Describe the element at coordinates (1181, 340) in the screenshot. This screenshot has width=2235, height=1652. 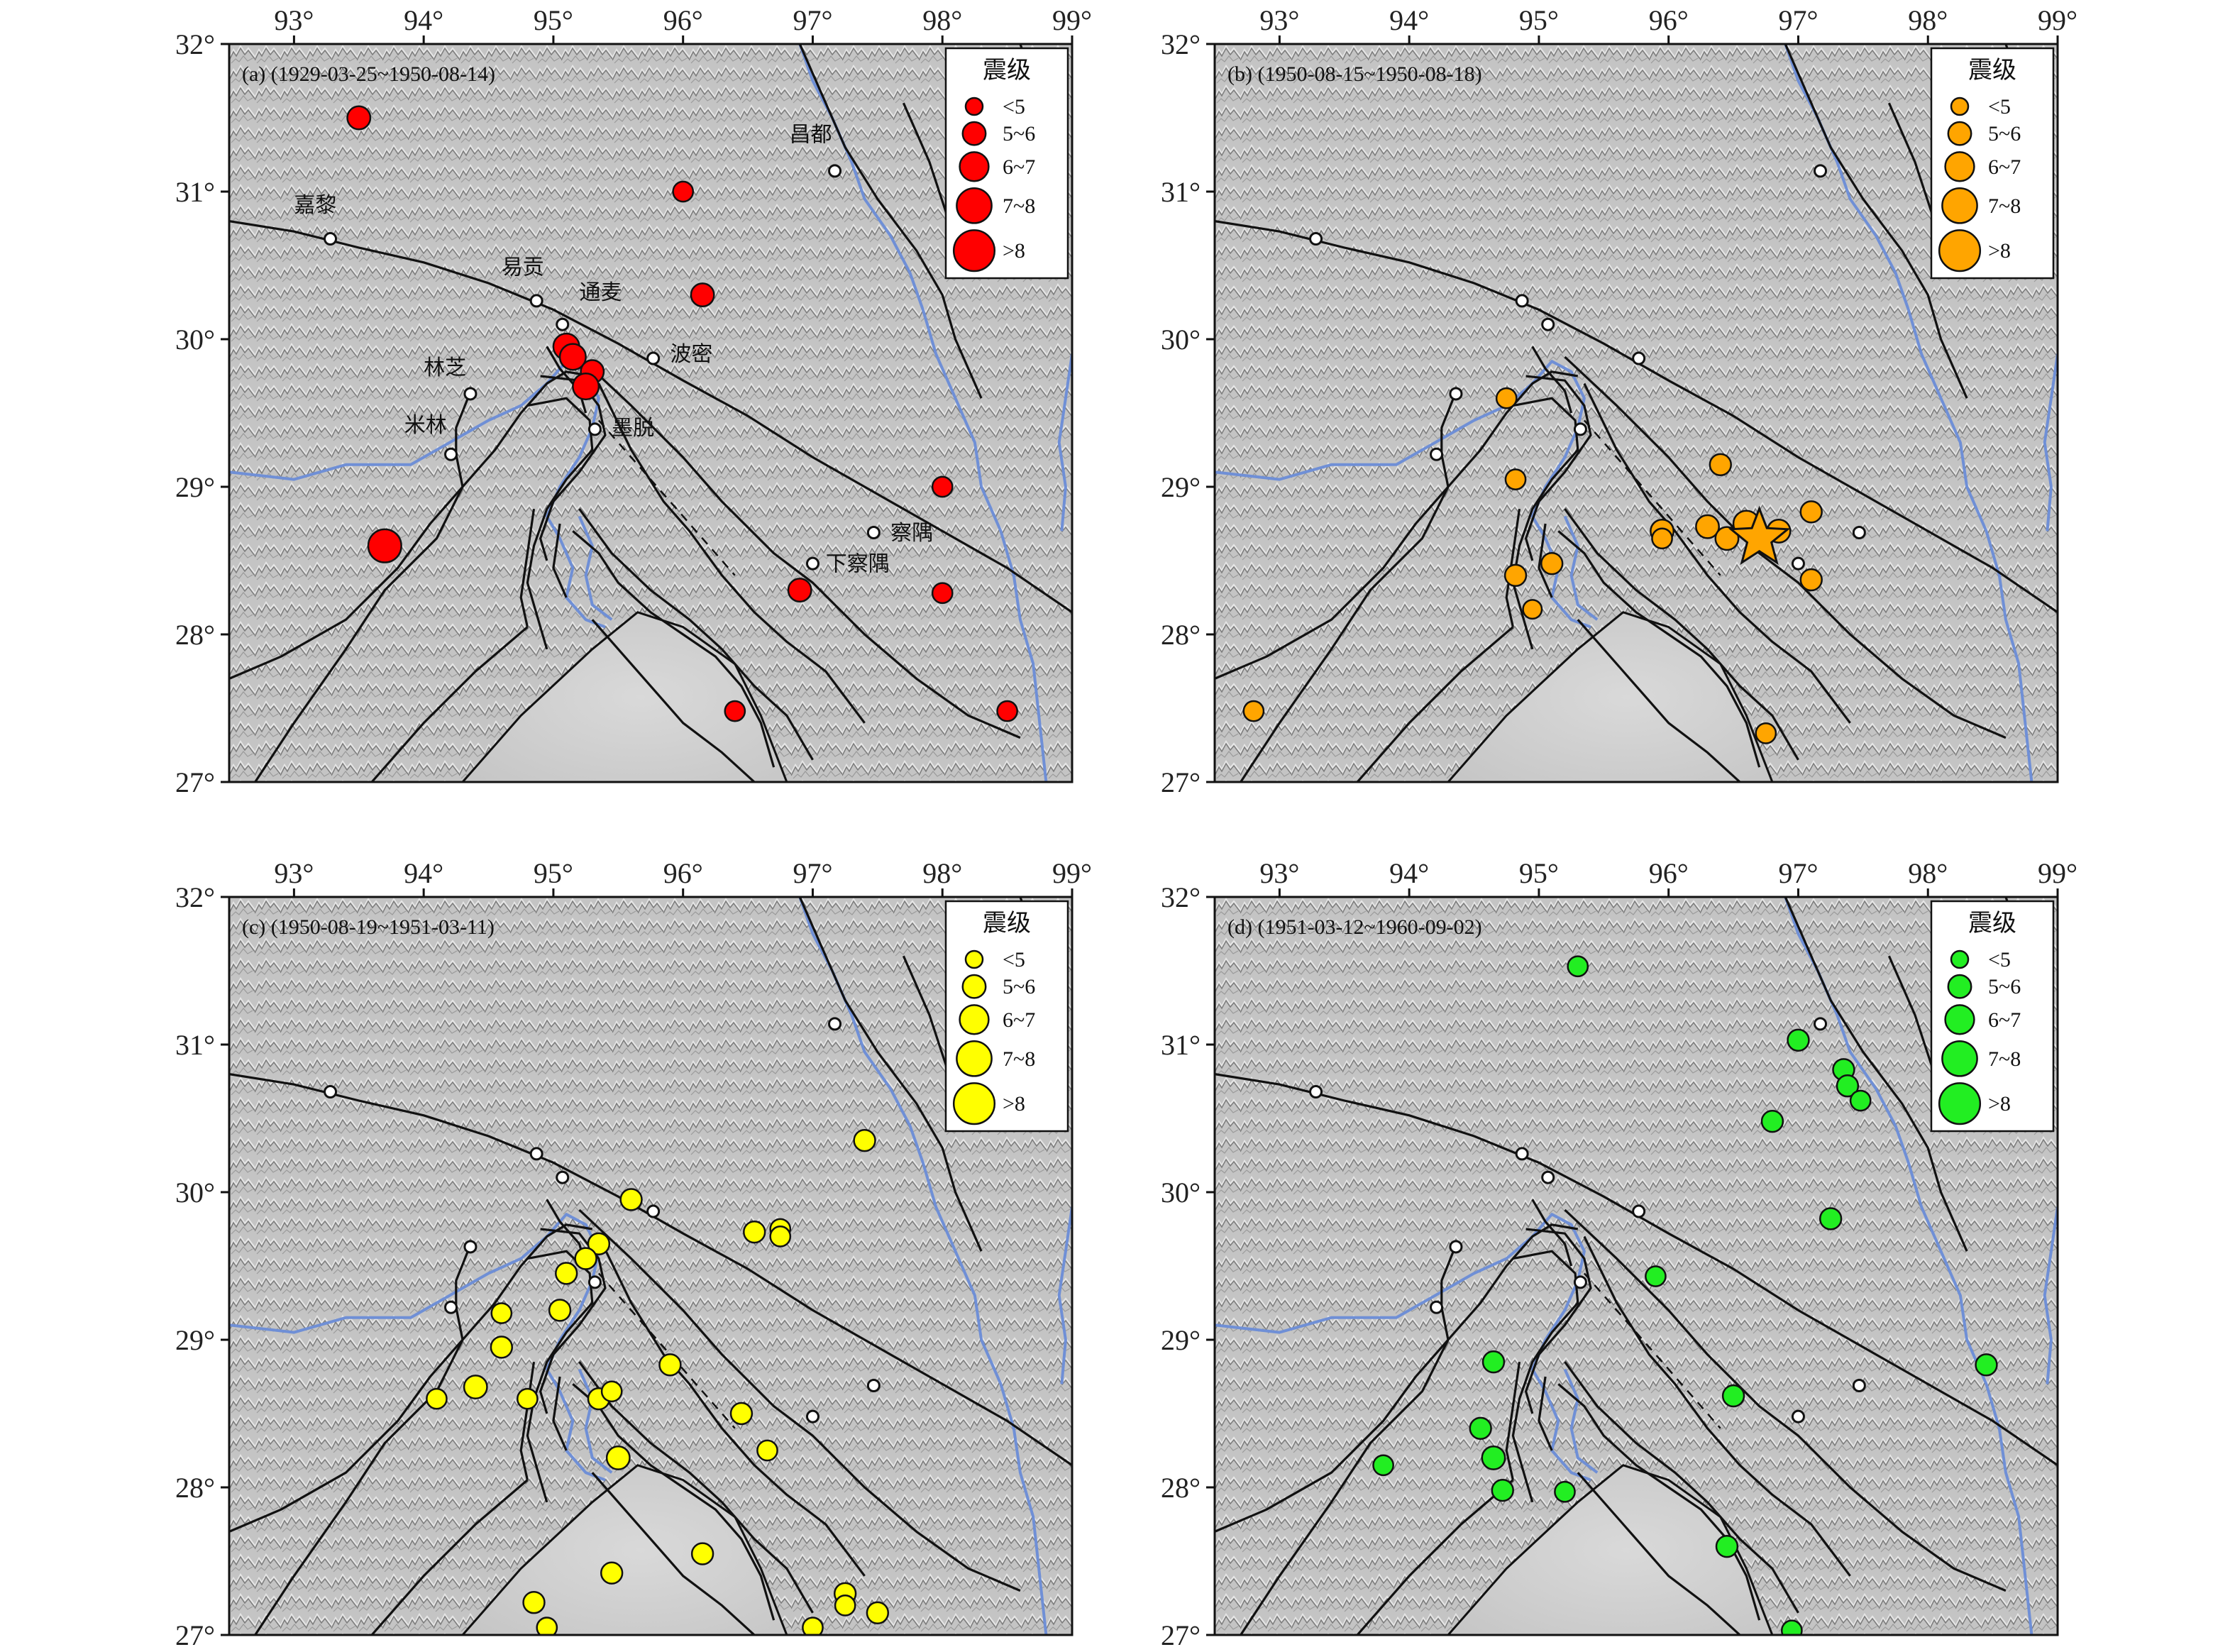
I see `lat-tick-label: 30°` at that location.